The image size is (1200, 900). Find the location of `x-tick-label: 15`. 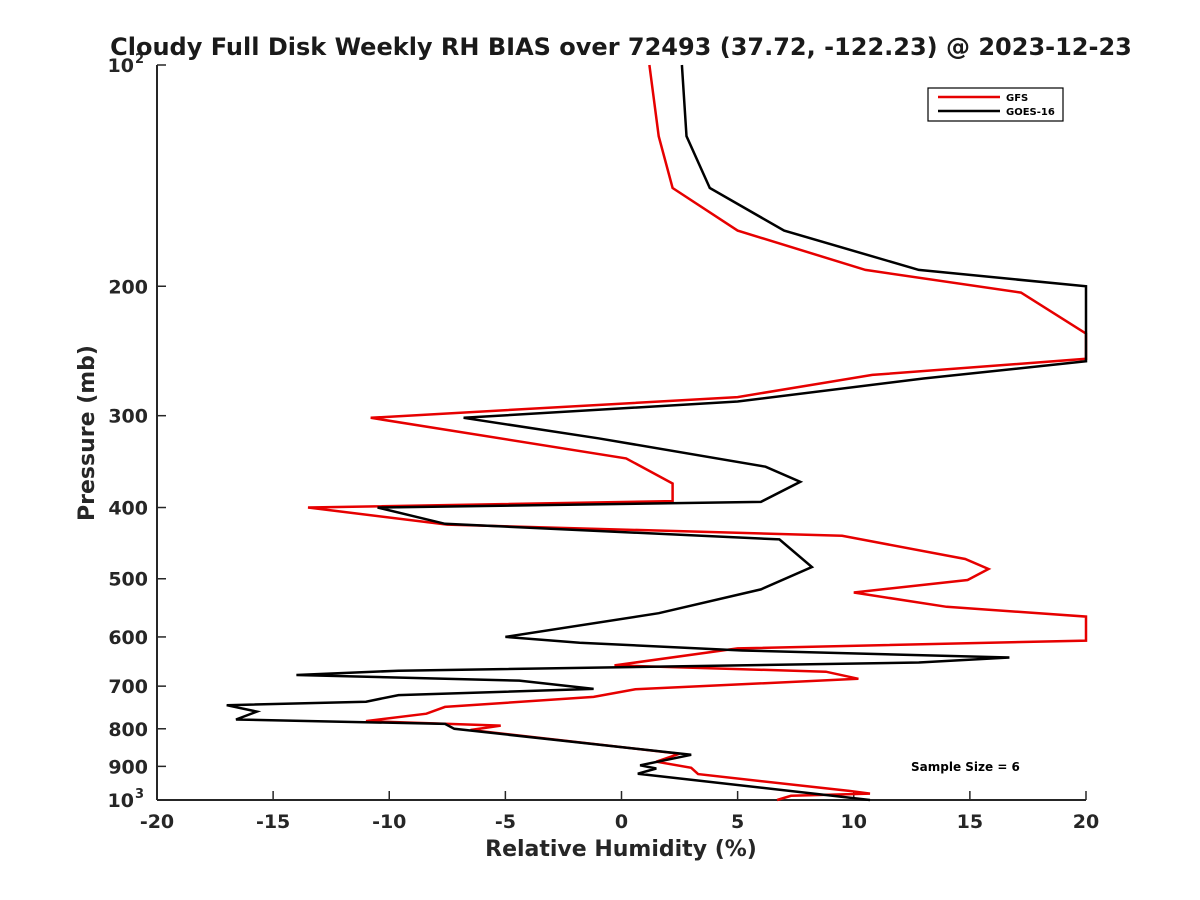

x-tick-label: 15 is located at coordinates (970, 822).